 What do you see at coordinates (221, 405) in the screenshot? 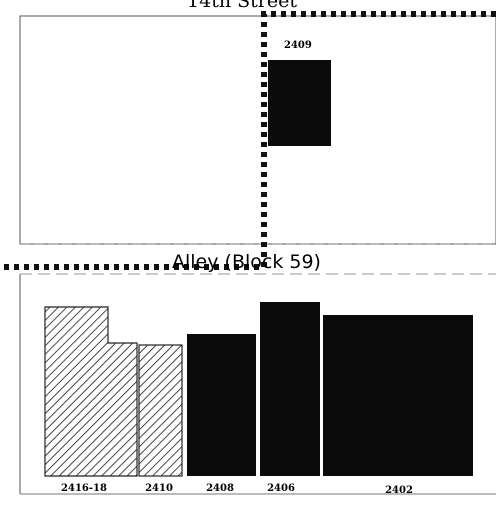
I see `lot-2408-building` at bounding box center [221, 405].